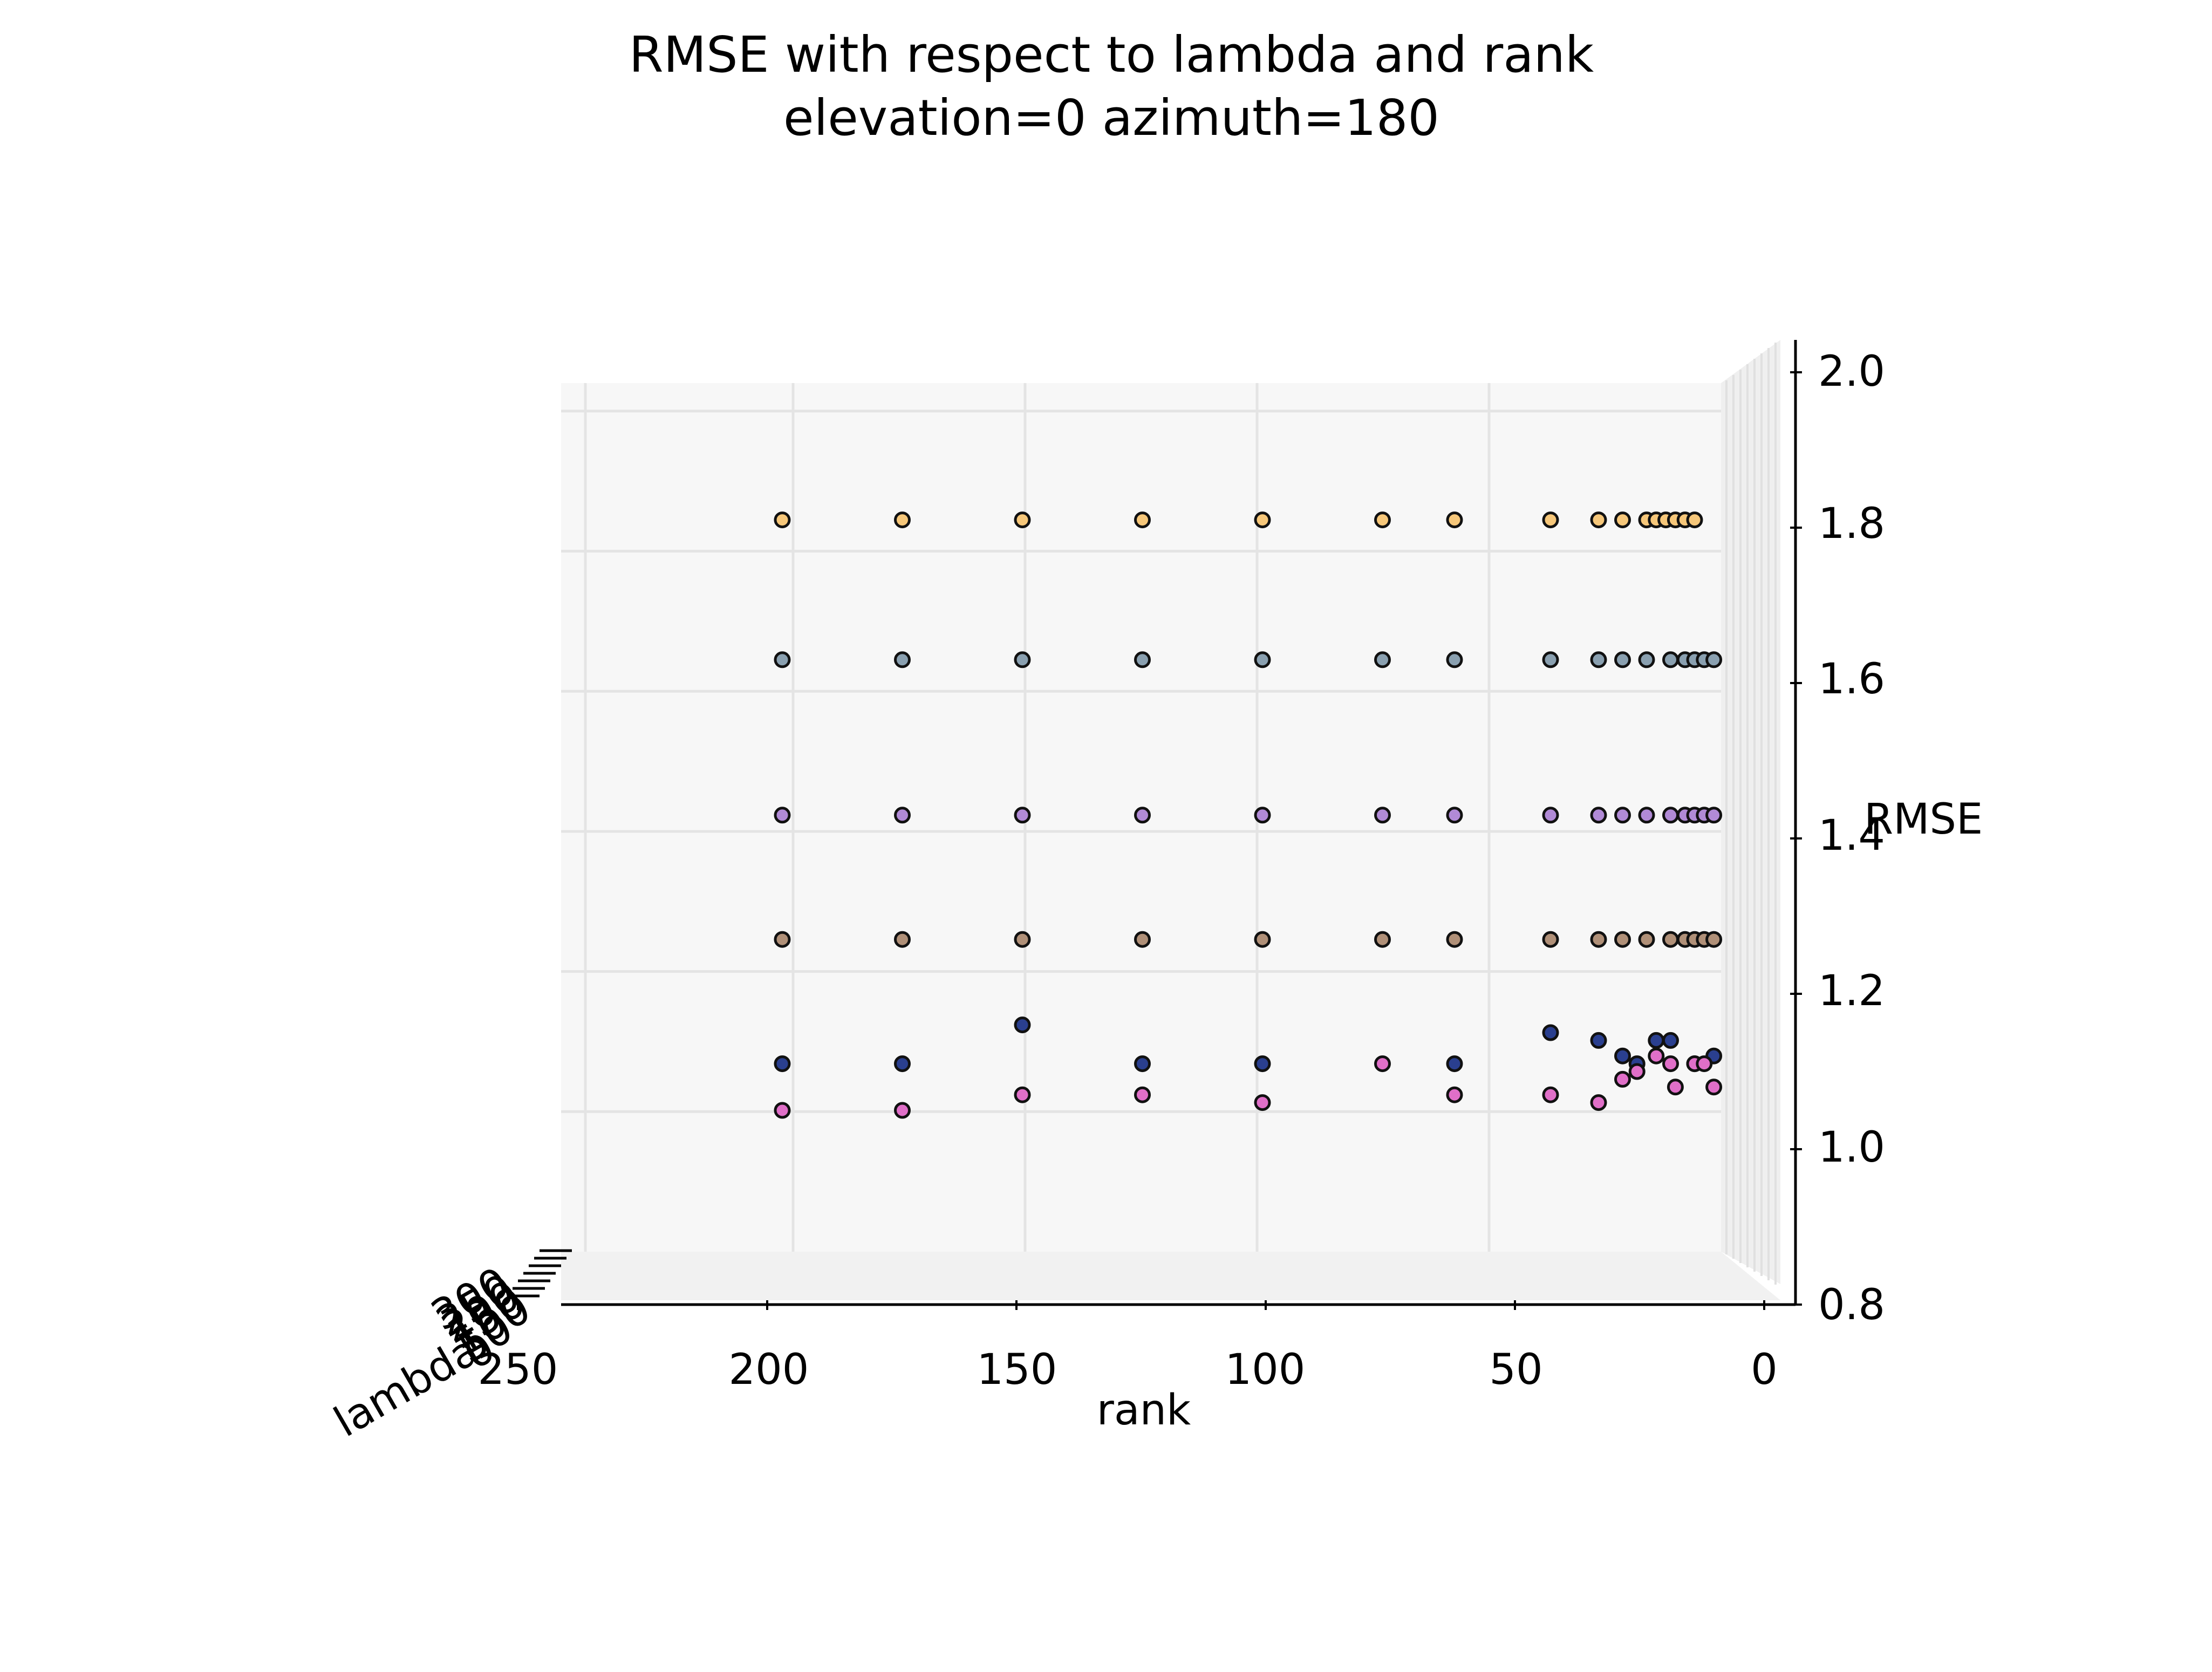 The image size is (2212, 1672). I want to click on x-axis-label: rank, so click(1144, 1411).